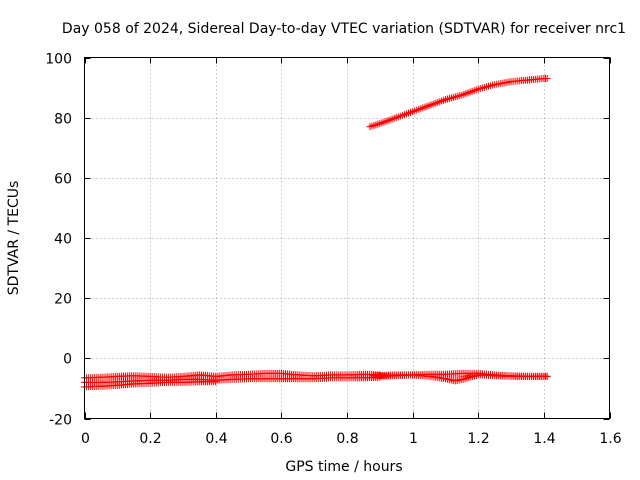  I want to click on series-high-satellite-arc, so click(458, 103).